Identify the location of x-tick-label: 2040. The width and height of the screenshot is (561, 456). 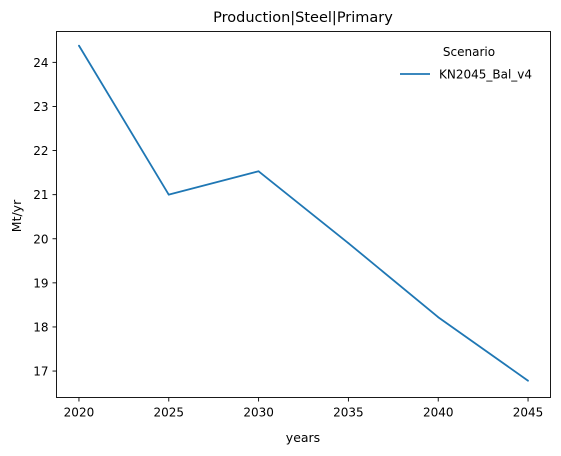
(438, 413).